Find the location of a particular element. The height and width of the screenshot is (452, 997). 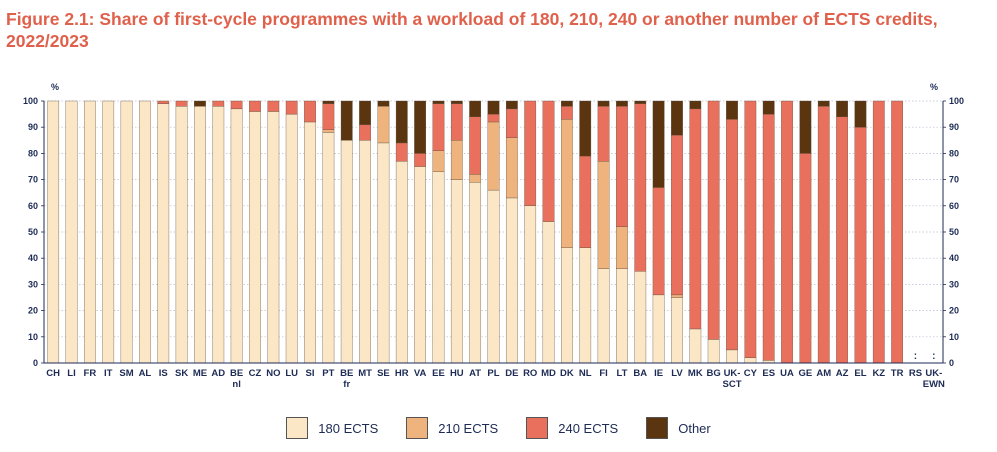

legend: 180 ECTS 210 ECTS 240 ECTS Other is located at coordinates (498, 428).